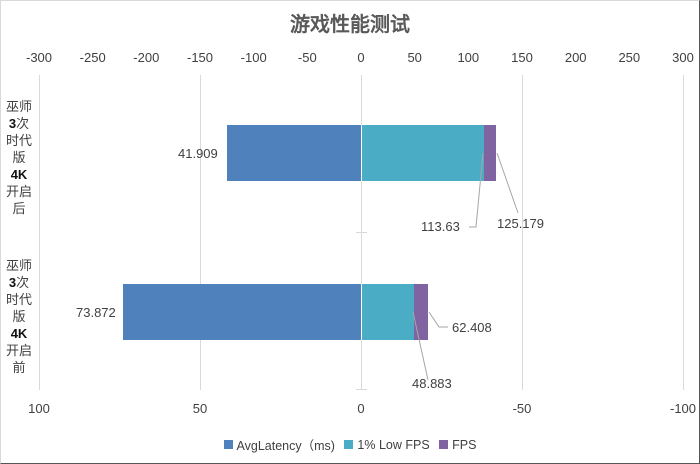 Image resolution: width=700 pixels, height=464 pixels. What do you see at coordinates (440, 226) in the screenshot?
I see `data-label-1pct-low-after: 113.63` at bounding box center [440, 226].